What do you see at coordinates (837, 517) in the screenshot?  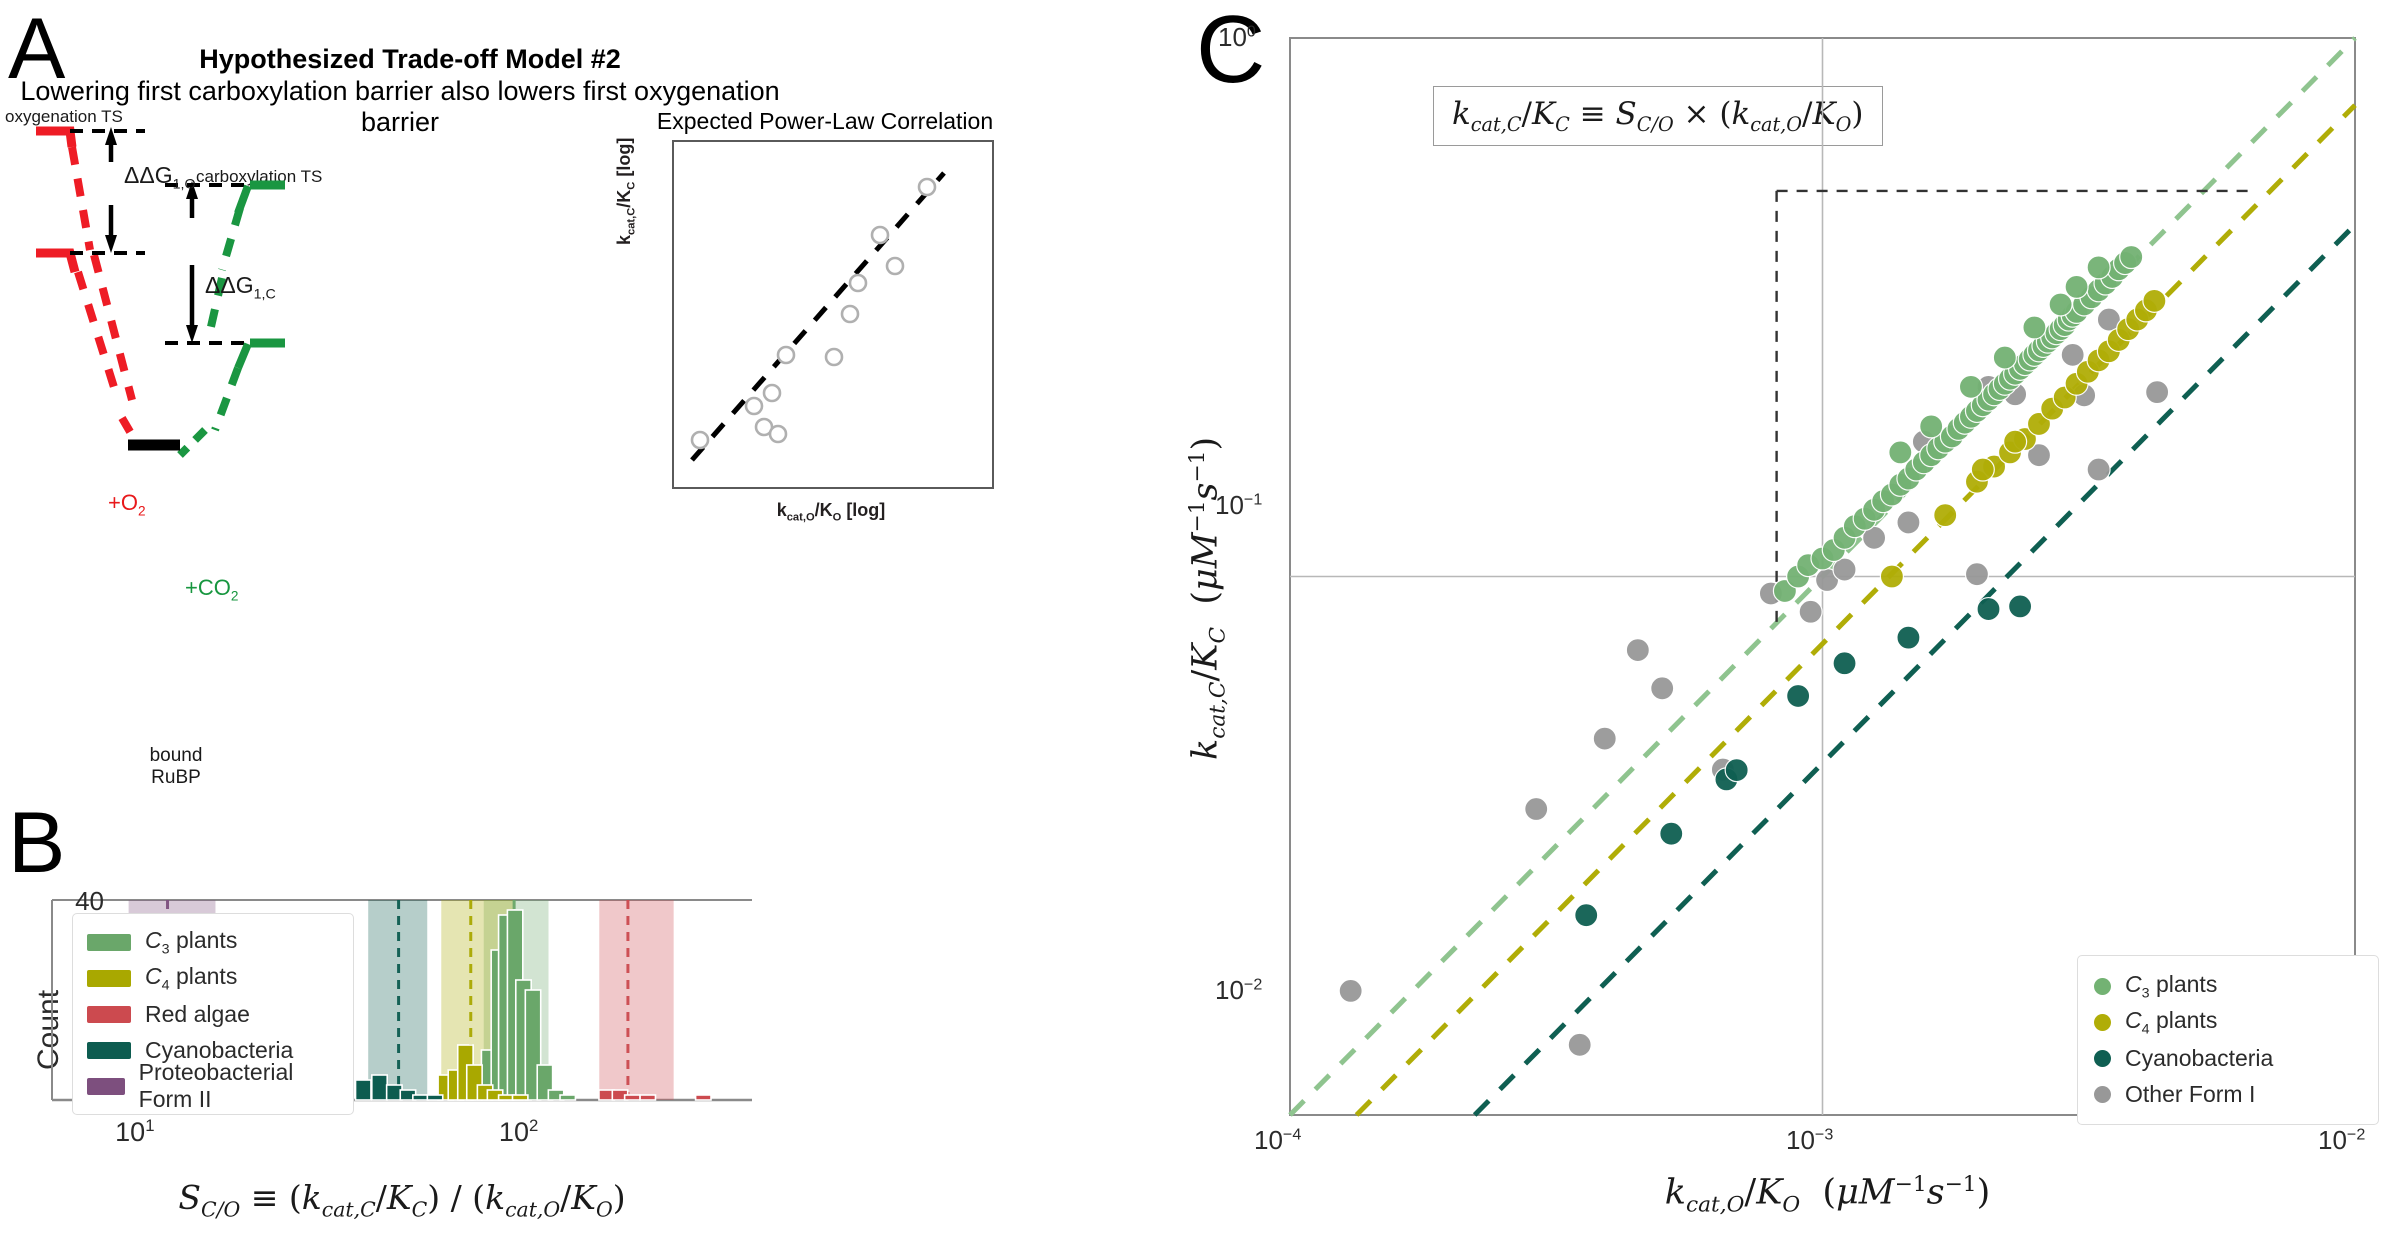 I see `inset-xlabel-sub2: O` at bounding box center [837, 517].